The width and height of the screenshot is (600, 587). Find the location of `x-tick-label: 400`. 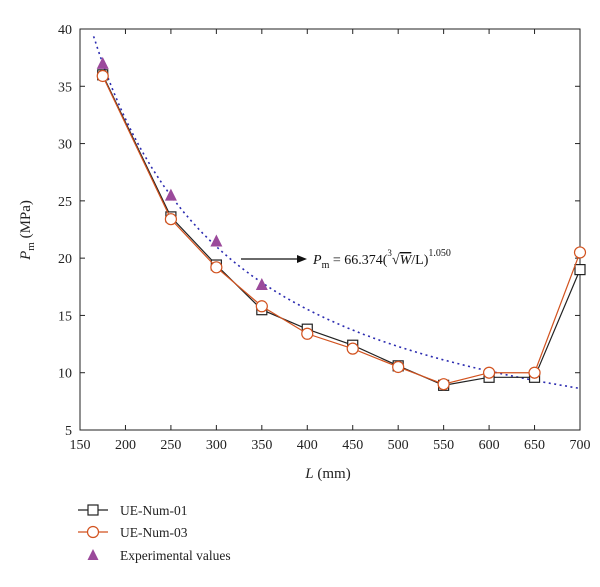

x-tick-label: 400 is located at coordinates (307, 445).